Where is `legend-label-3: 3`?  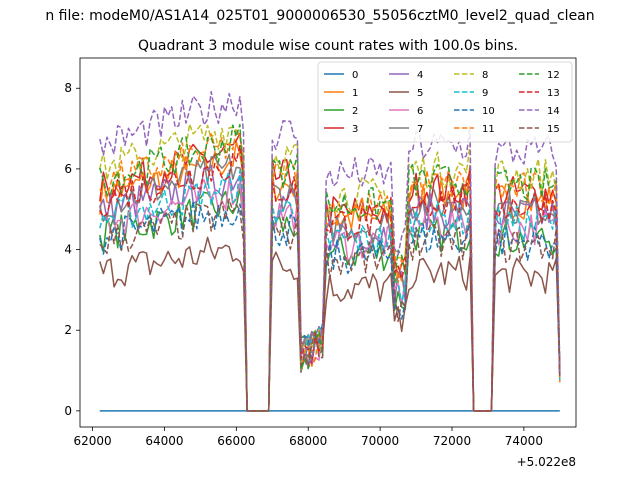 legend-label-3: 3 is located at coordinates (355, 129).